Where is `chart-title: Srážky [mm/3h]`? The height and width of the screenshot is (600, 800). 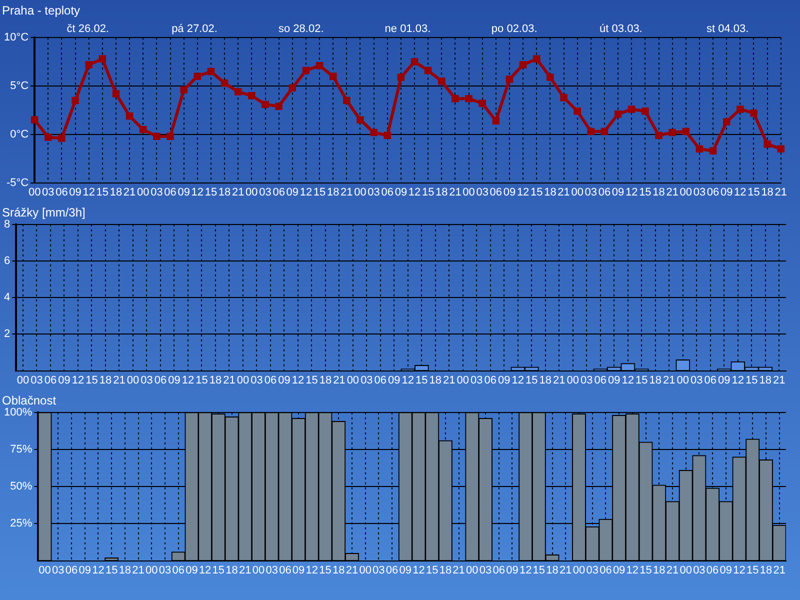 chart-title: Srážky [mm/3h] is located at coordinates (44, 213).